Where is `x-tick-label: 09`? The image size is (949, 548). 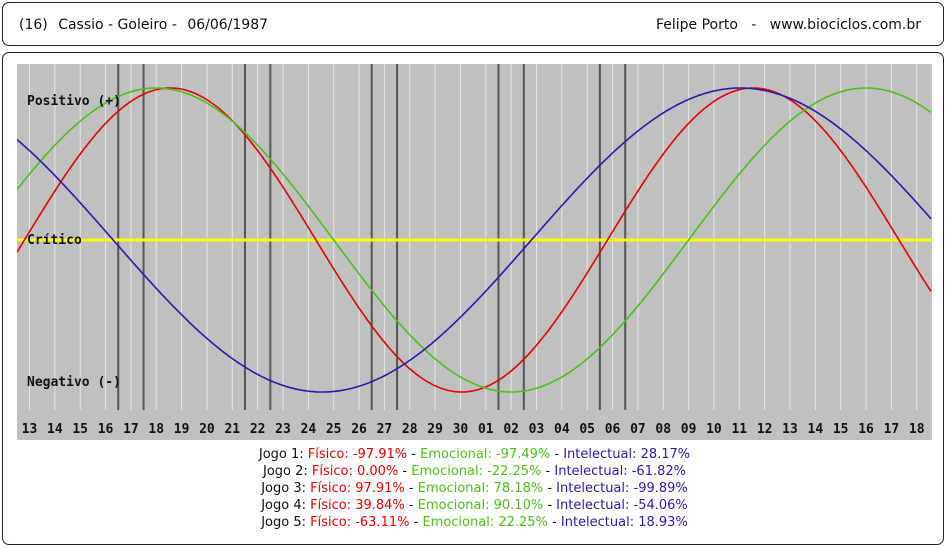 x-tick-label: 09 is located at coordinates (689, 429).